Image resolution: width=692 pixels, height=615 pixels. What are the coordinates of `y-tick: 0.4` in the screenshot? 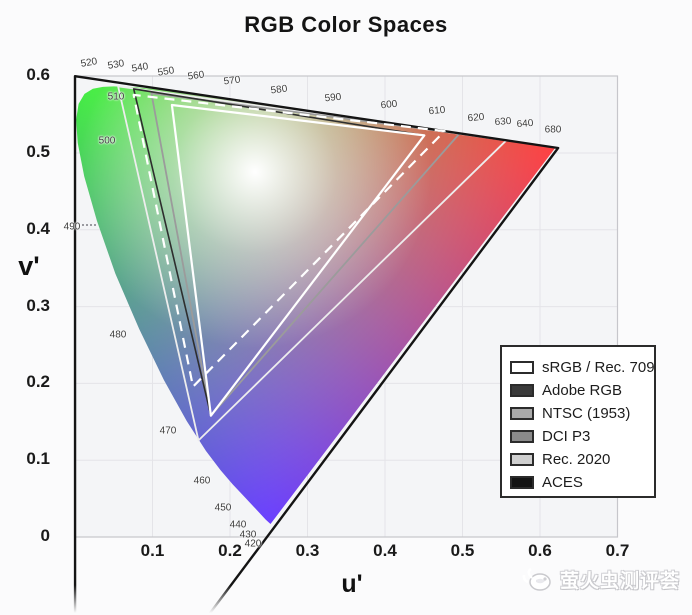 It's located at (38, 228).